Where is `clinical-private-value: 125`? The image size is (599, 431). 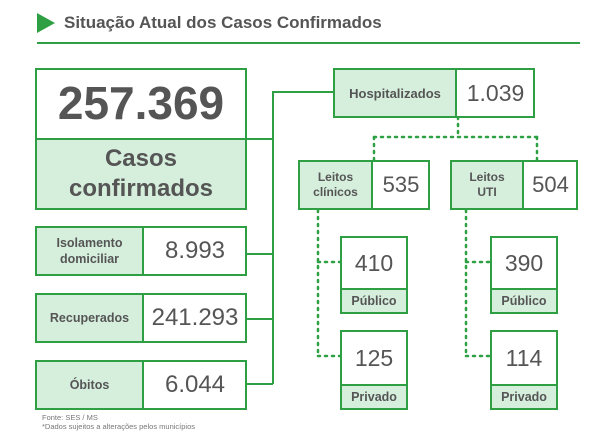
clinical-private-value: 125 is located at coordinates (374, 357).